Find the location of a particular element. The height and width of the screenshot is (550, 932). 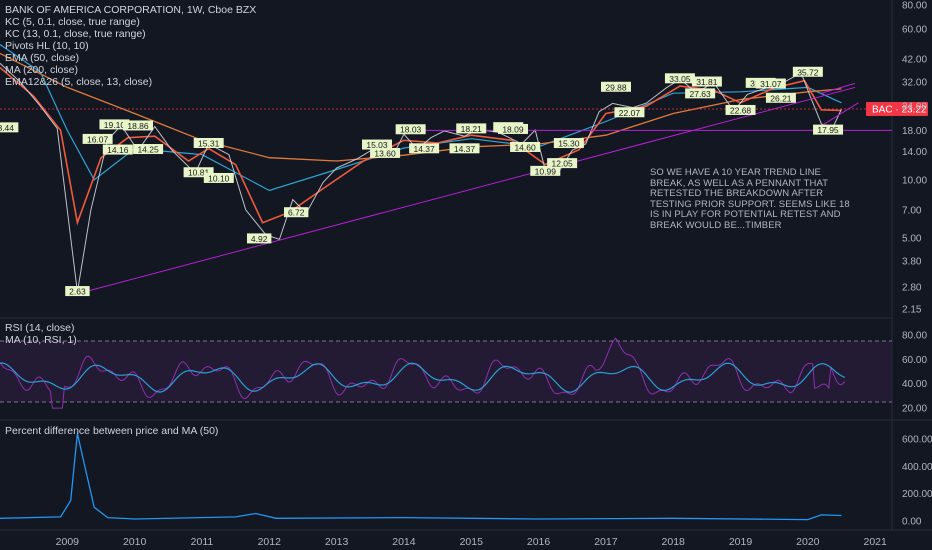

pct-tick-label: 600.00 is located at coordinates (917, 440).